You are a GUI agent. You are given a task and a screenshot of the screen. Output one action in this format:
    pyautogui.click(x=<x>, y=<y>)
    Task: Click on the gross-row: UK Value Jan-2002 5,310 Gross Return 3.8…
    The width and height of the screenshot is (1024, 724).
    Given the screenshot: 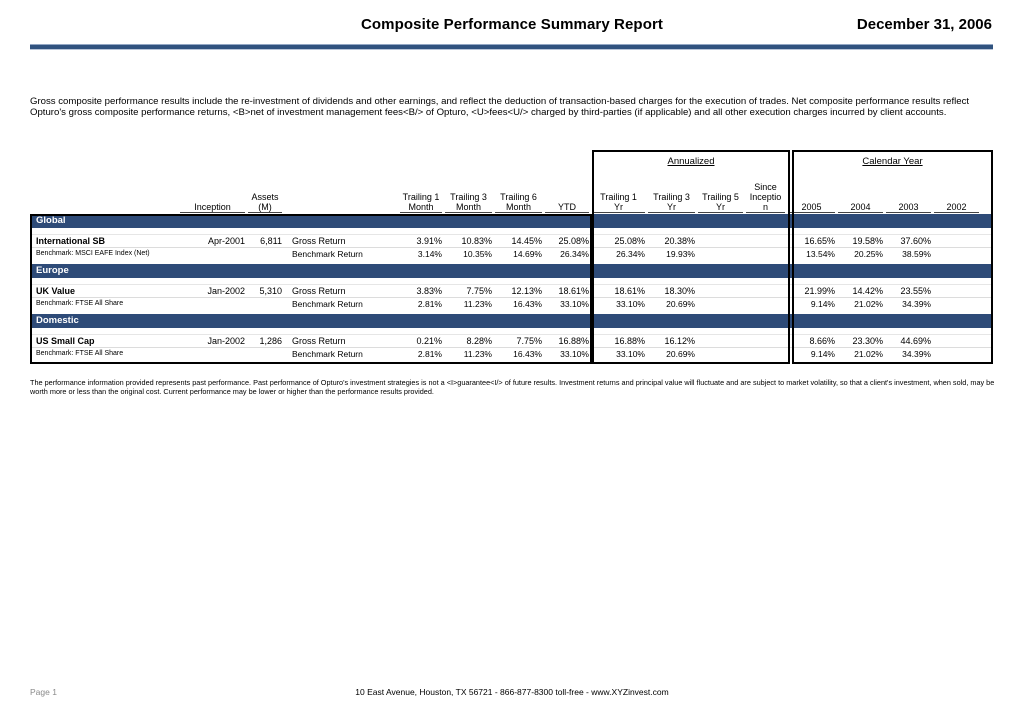 What is the action you would take?
    pyautogui.click(x=511, y=290)
    